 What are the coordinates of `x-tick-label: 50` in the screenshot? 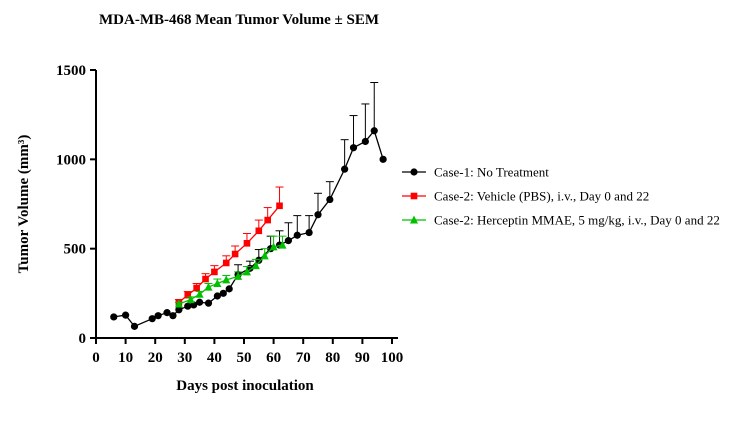 It's located at (244, 358).